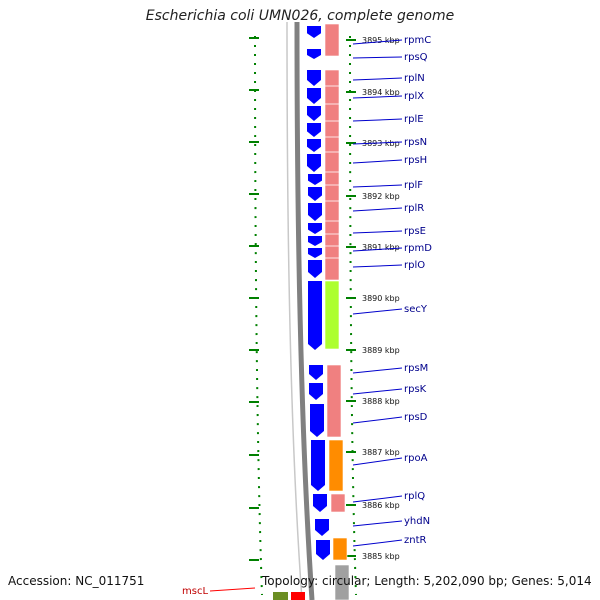  What do you see at coordinates (413, 185) in the screenshot?
I see `gene-label-rplf: rplF` at bounding box center [413, 185].